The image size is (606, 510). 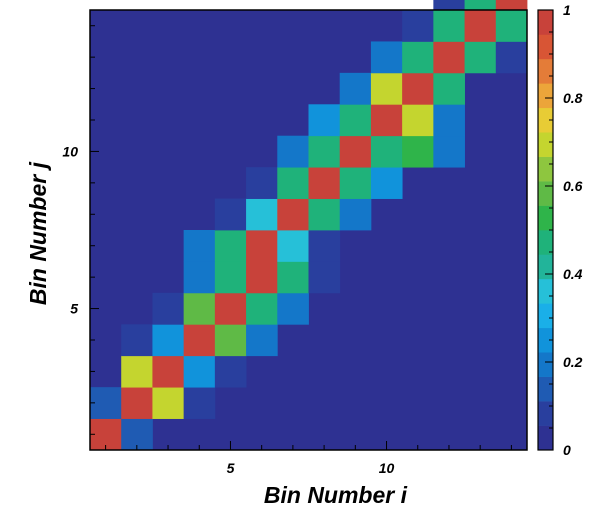 What do you see at coordinates (38, 233) in the screenshot?
I see `y-axis-title: Bin Number j` at bounding box center [38, 233].